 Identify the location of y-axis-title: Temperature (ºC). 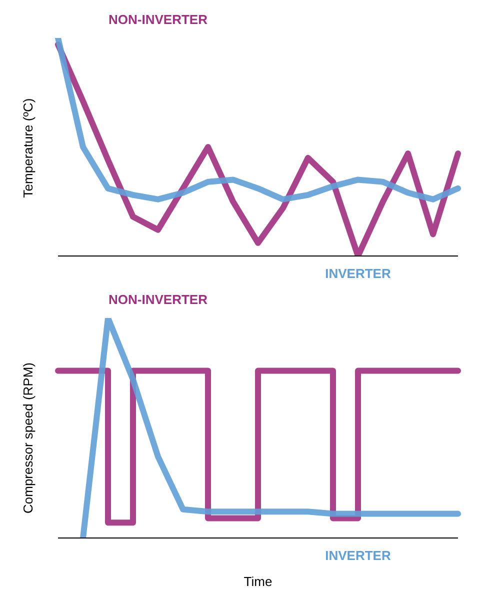
(28, 148).